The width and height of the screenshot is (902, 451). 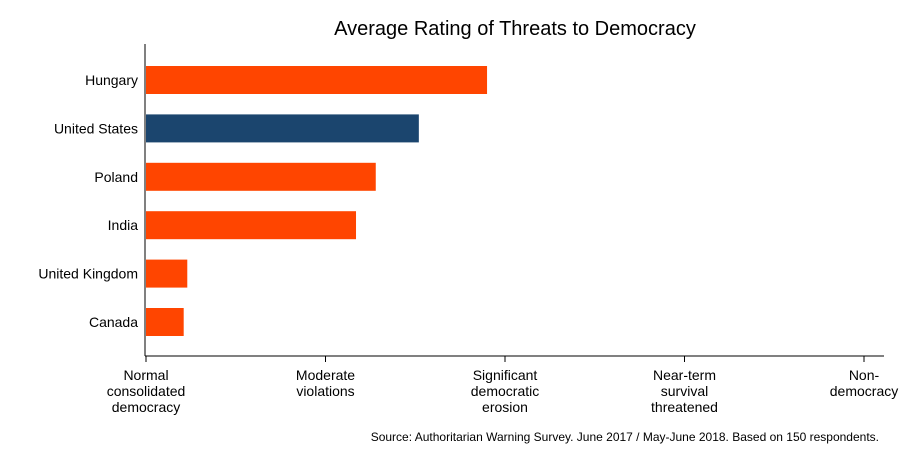 What do you see at coordinates (113, 322) in the screenshot?
I see `category-label-canada: Canada` at bounding box center [113, 322].